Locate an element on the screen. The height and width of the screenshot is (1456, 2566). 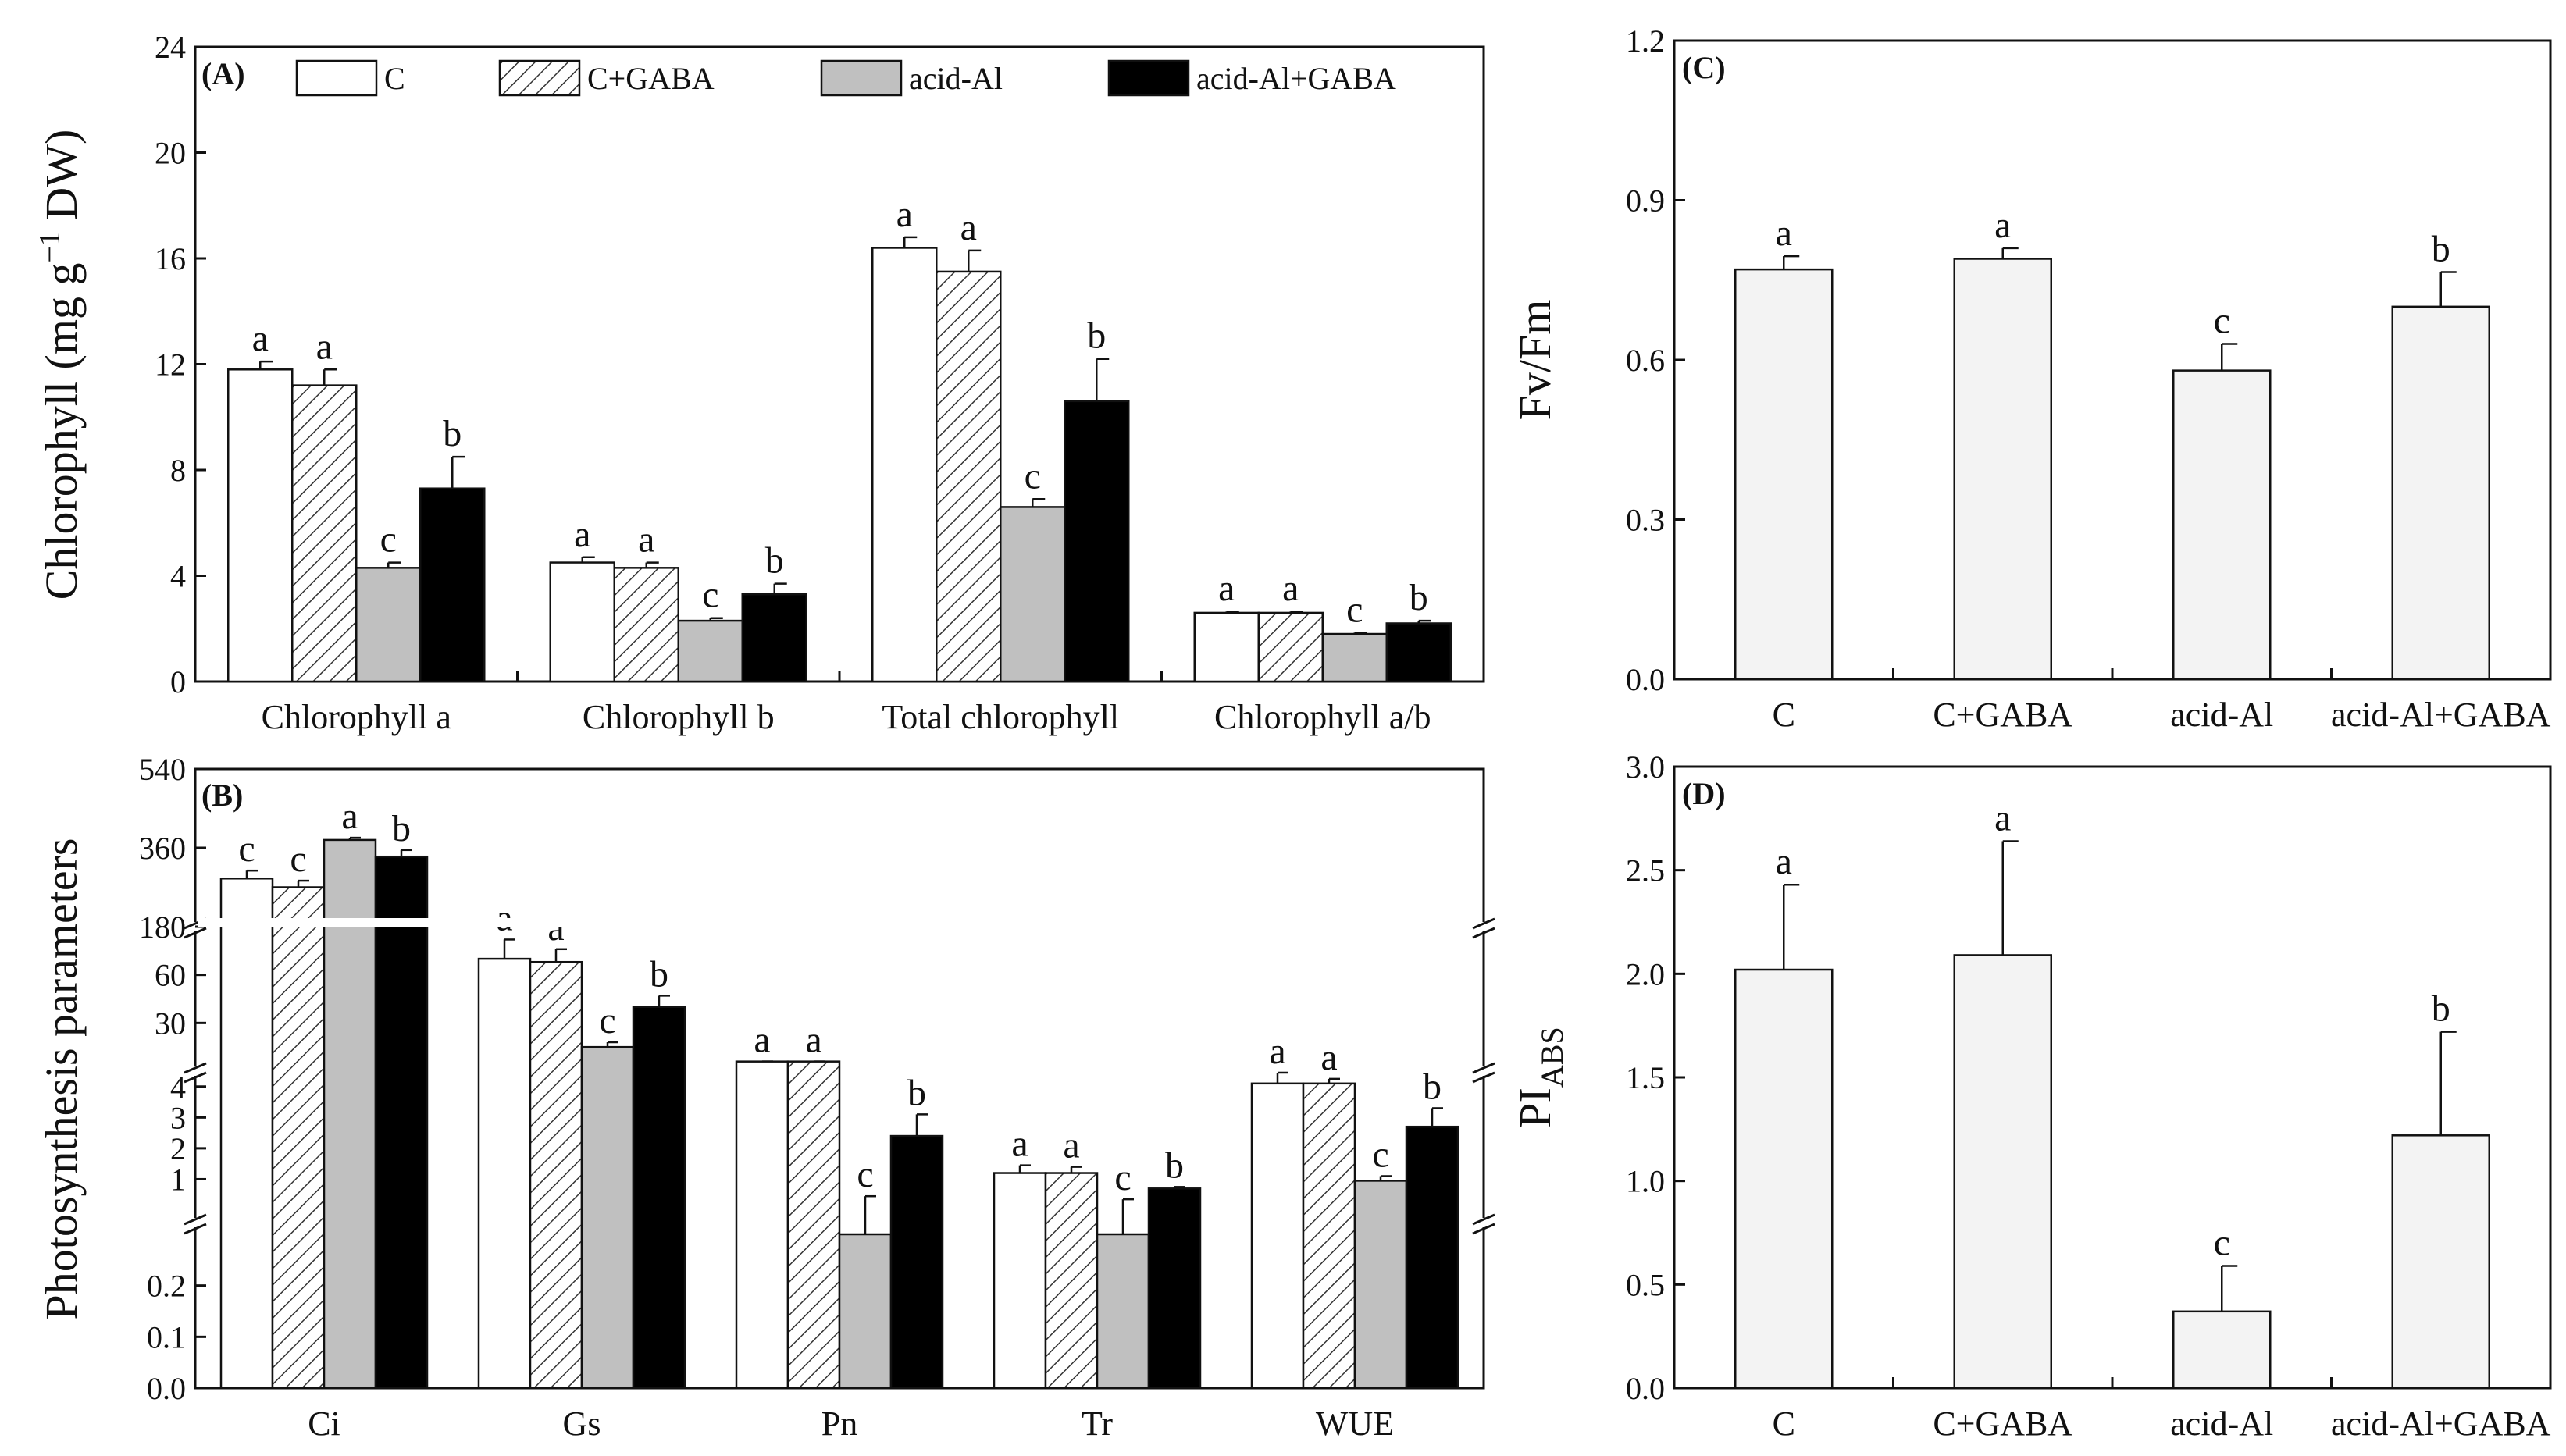
y-tick-label: 1.2 is located at coordinates (1645, 41).